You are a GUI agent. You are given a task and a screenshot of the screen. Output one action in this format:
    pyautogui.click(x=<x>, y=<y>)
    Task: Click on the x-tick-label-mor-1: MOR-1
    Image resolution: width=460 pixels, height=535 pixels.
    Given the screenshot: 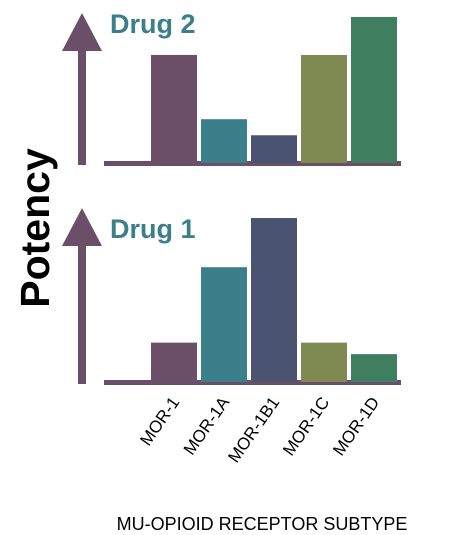 What is the action you would take?
    pyautogui.click(x=159, y=421)
    